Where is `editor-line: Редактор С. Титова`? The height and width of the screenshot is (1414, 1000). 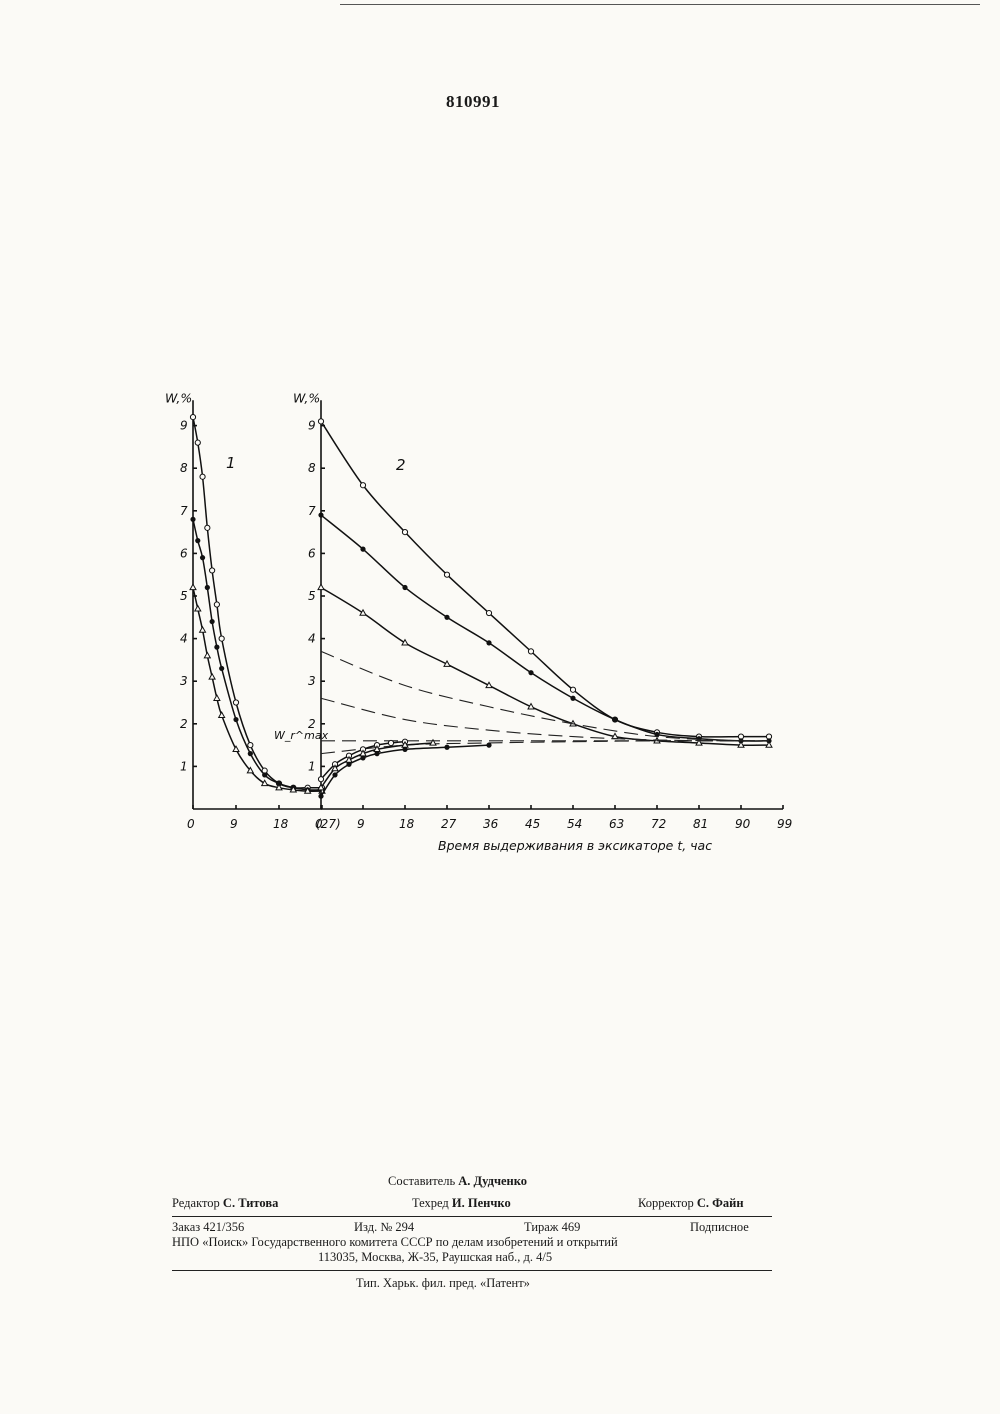
editor-line: Редактор С. Титова is located at coordinates (225, 1203).